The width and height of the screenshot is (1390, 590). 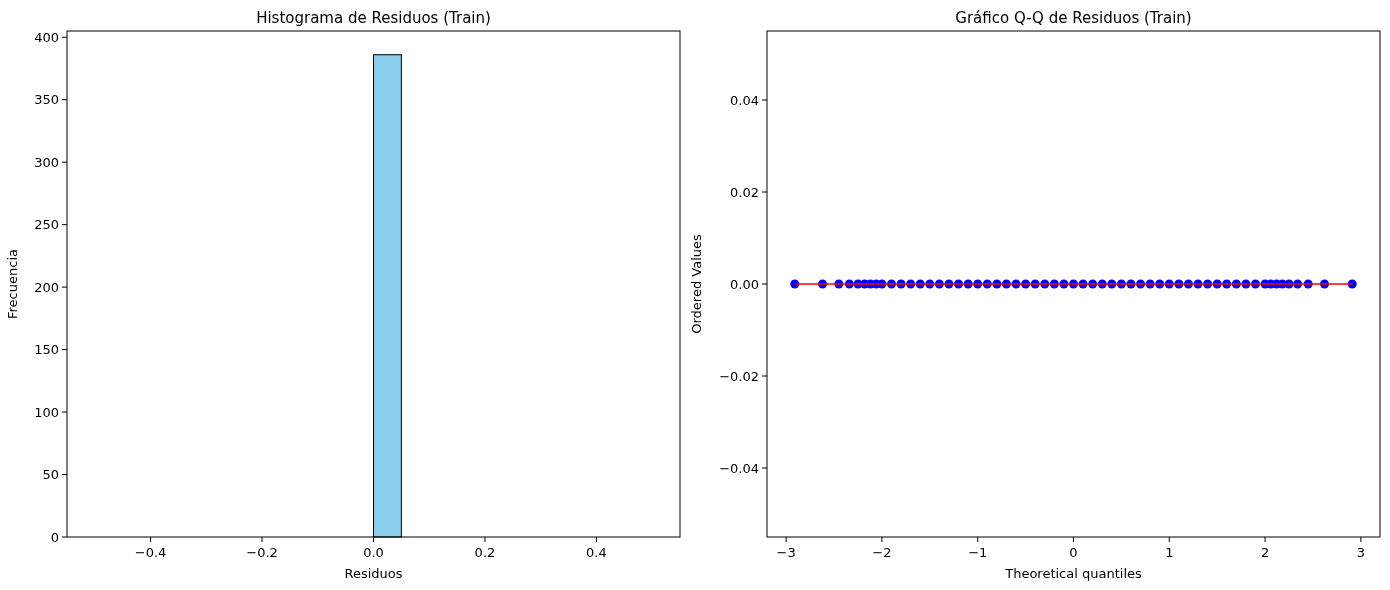 I want to click on chart-title: Histograma de Residuos (Train), so click(x=373, y=18).